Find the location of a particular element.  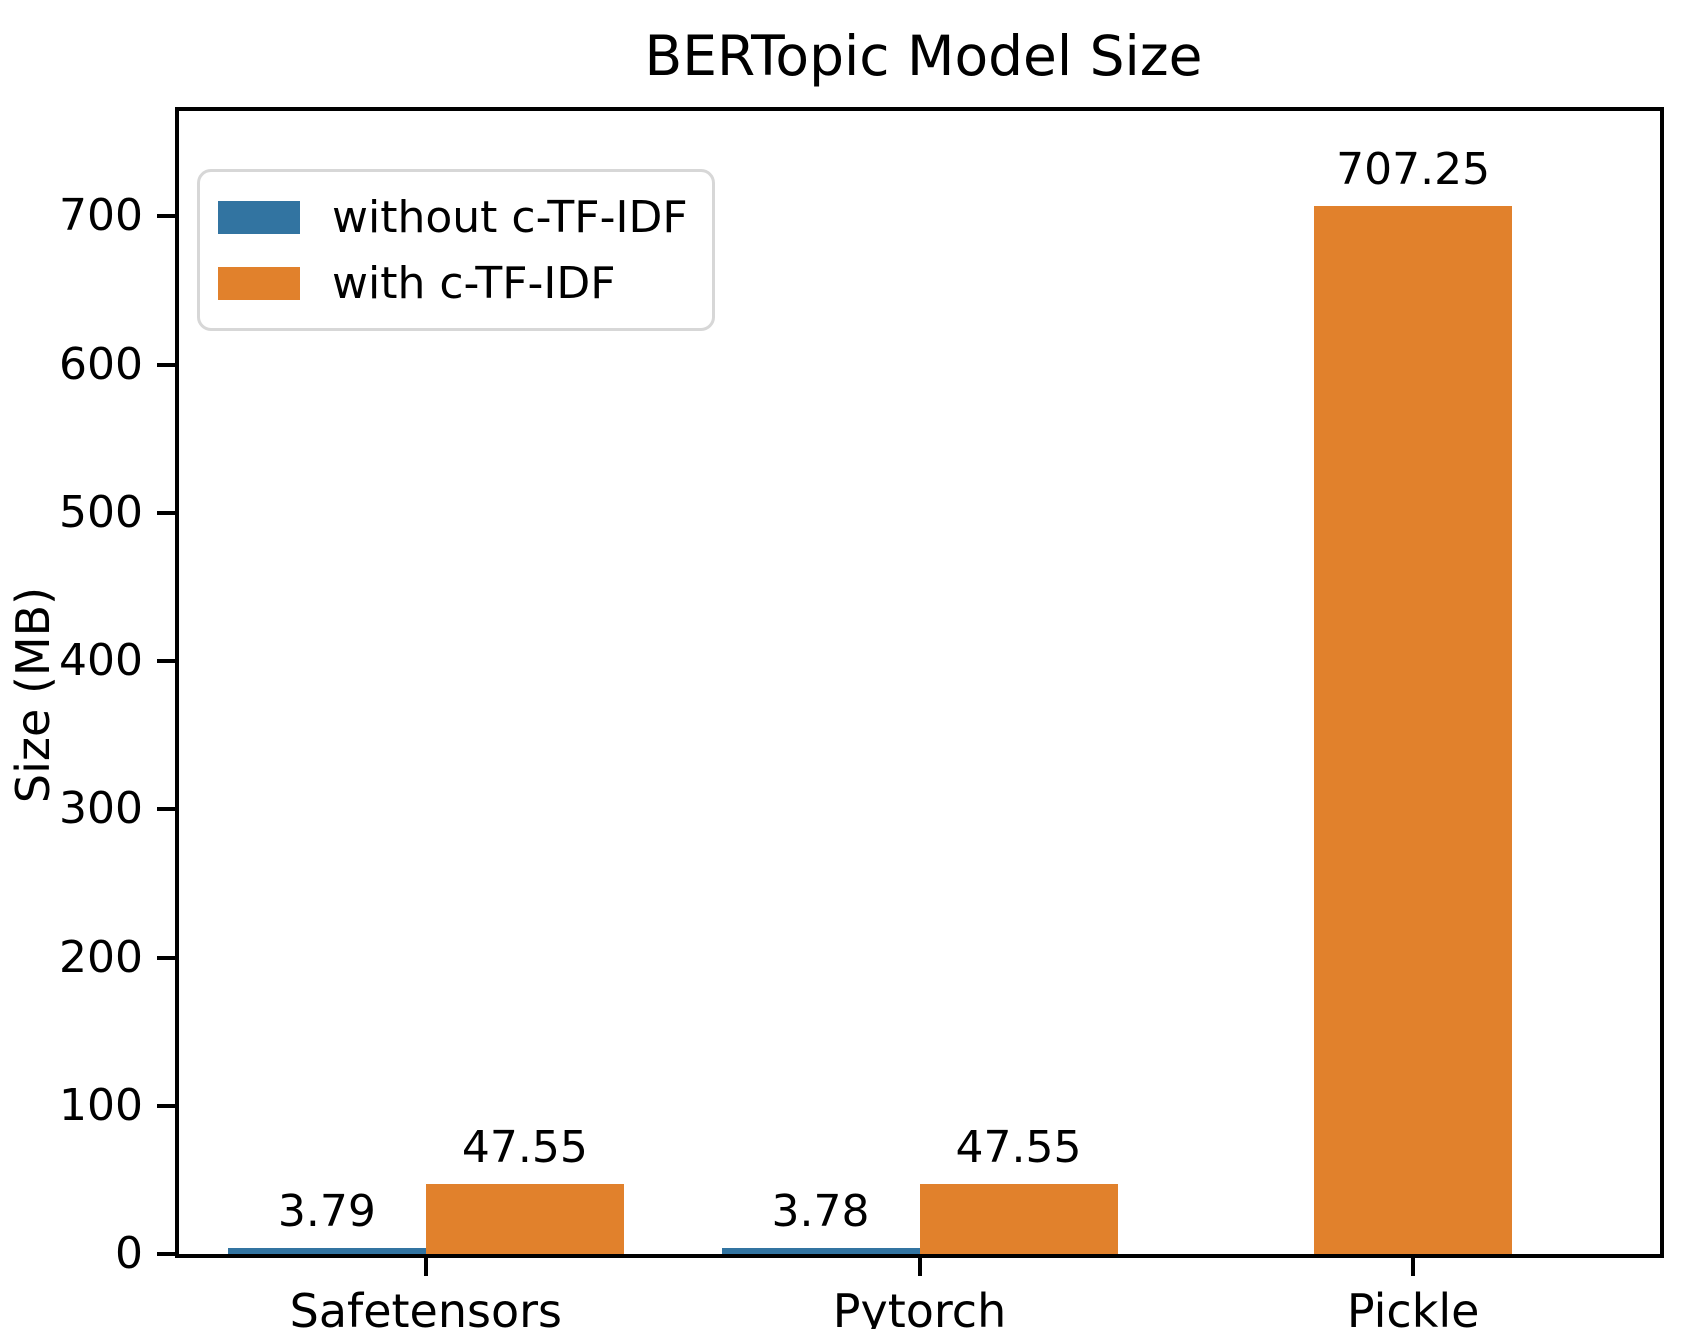

legend-label-without-c-tf-idf: without c-TF-IDF is located at coordinates (510, 217).